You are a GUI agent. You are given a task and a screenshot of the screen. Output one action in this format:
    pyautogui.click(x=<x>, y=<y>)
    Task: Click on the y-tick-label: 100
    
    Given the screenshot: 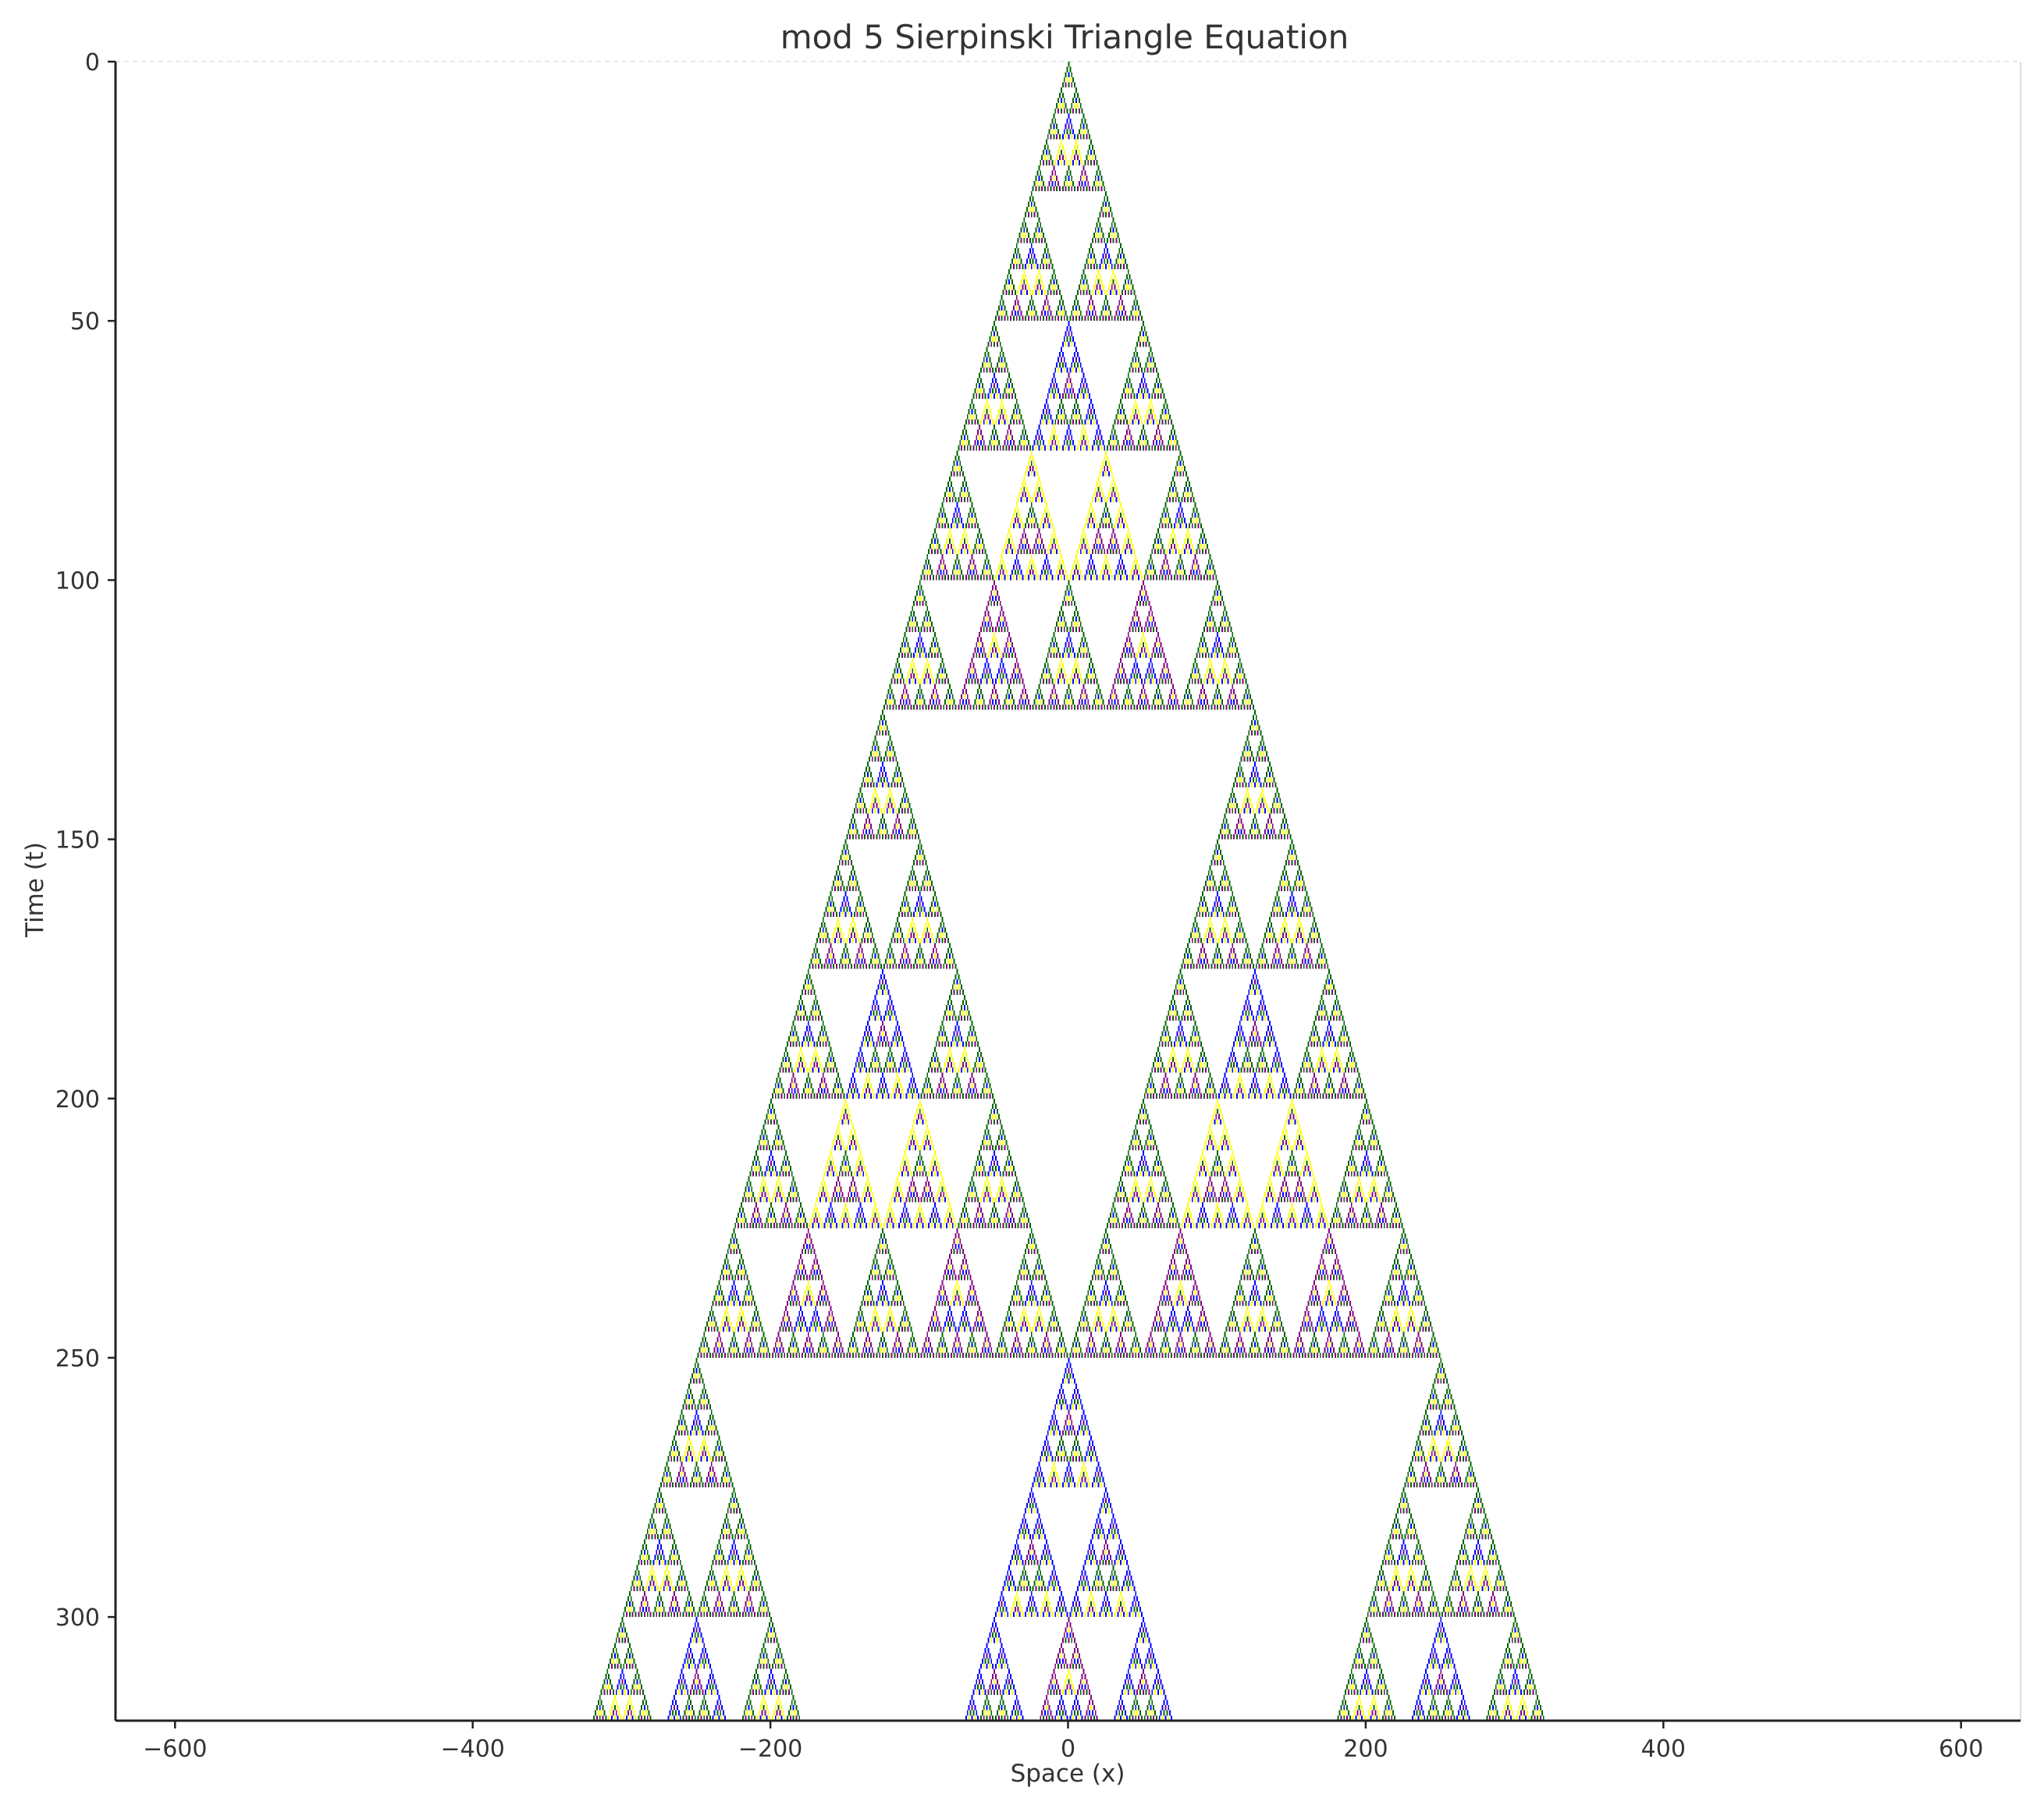 What is the action you would take?
    pyautogui.click(x=77, y=581)
    